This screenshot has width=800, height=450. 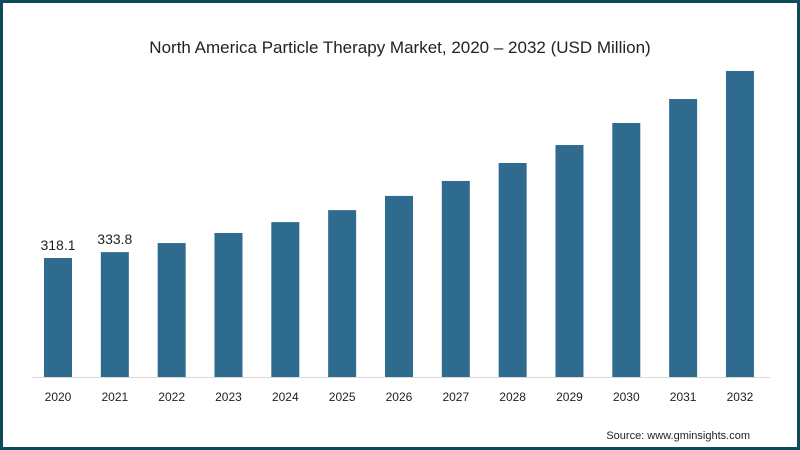 I want to click on x-tick-label: 2031, so click(x=683, y=397).